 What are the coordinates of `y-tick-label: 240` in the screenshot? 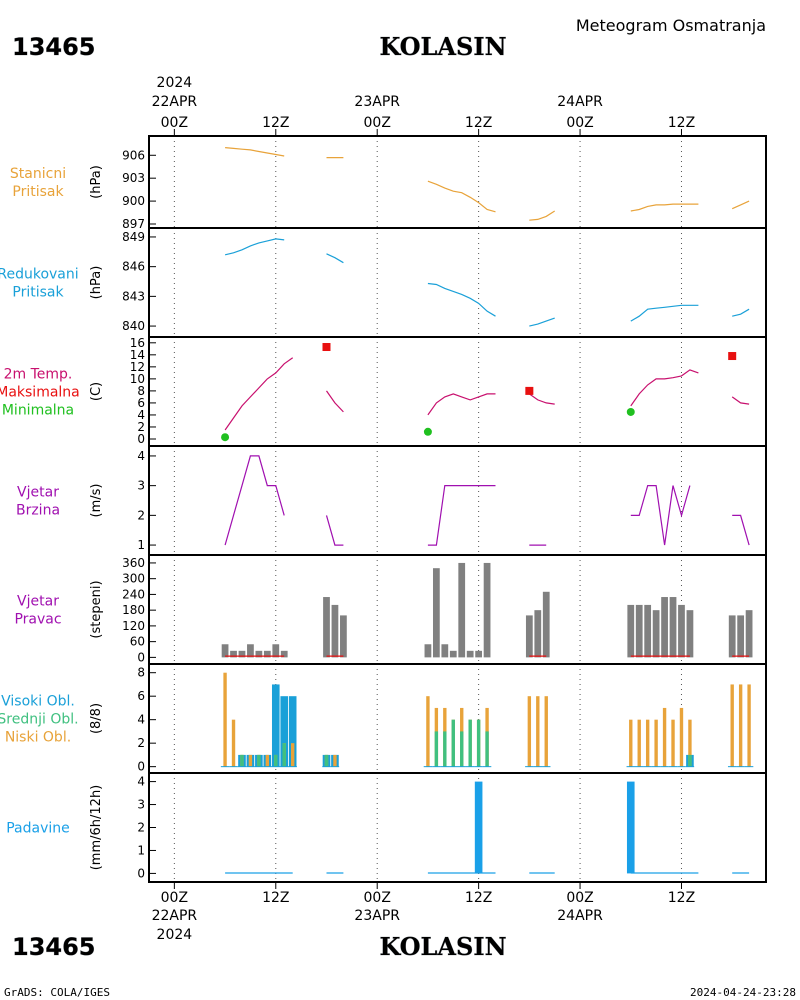 It's located at (133, 594).